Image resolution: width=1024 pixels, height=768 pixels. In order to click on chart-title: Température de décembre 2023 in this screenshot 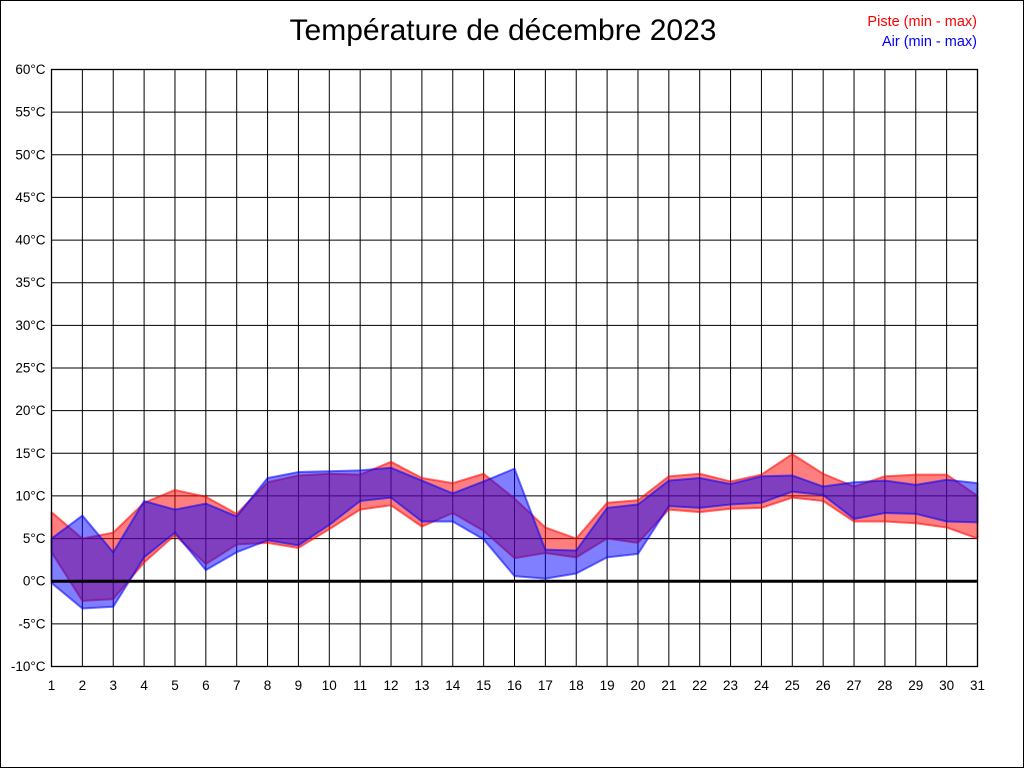, I will do `click(503, 30)`.